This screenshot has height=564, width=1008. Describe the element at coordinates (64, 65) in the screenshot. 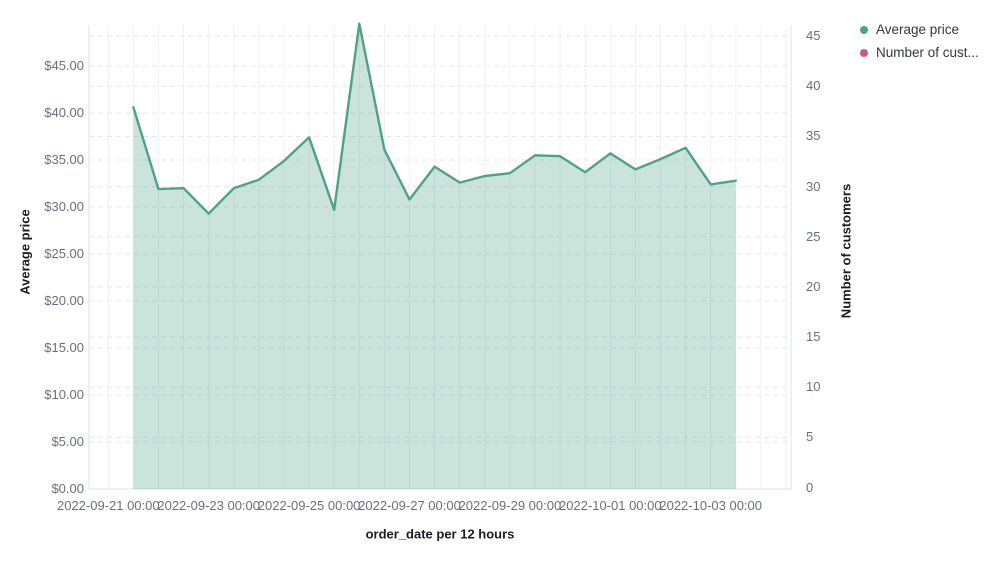

I see `y-axis-left-tick-label: $45.00` at that location.